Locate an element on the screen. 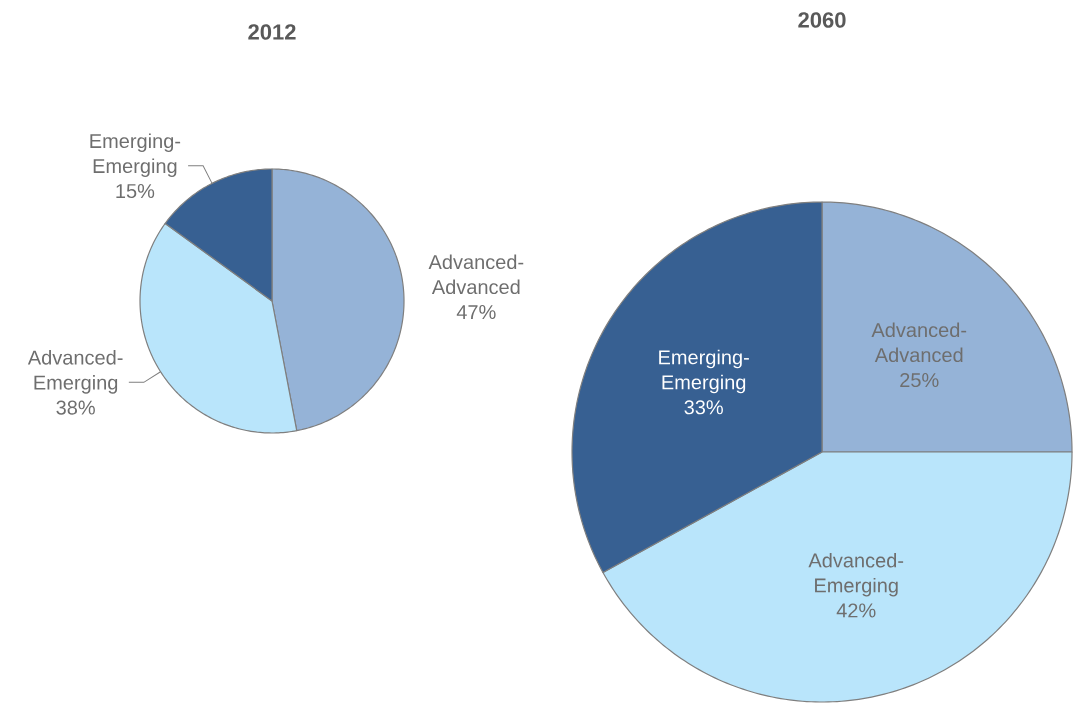  data-label: 25% is located at coordinates (919, 380).